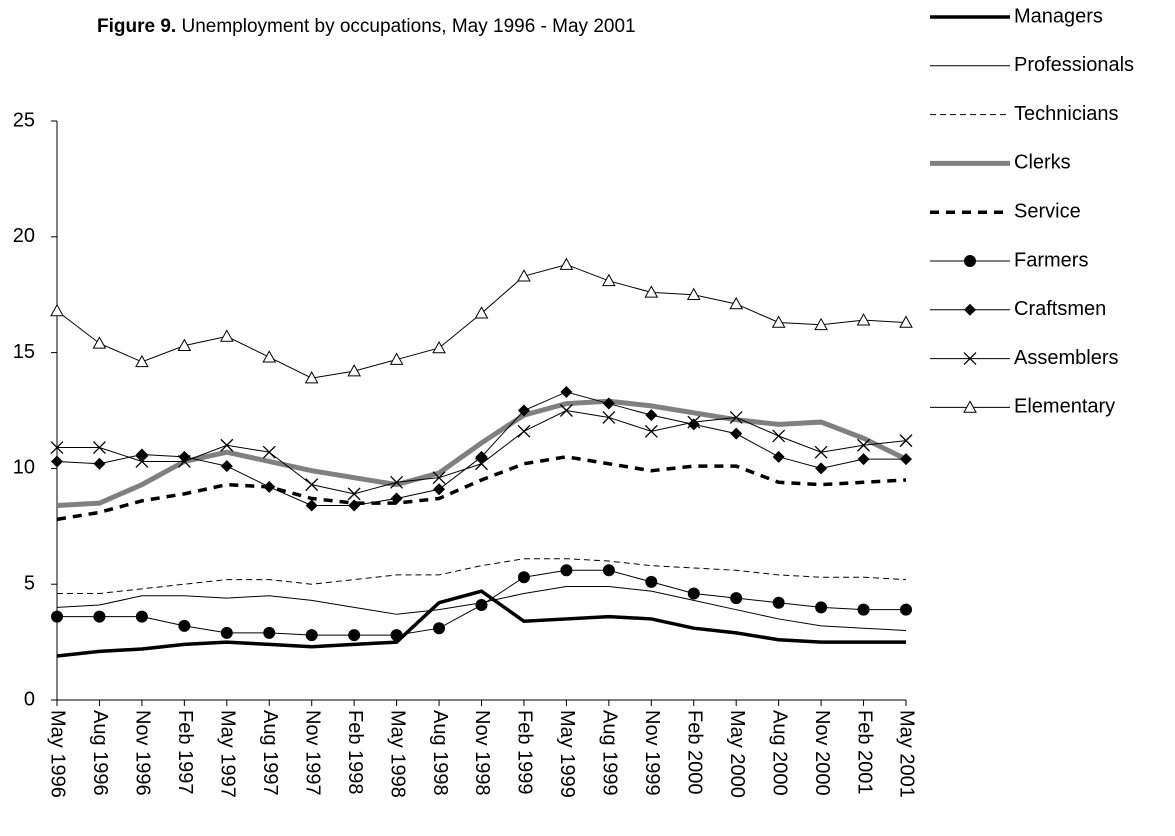 The width and height of the screenshot is (1175, 836). Describe the element at coordinates (136, 26) in the screenshot. I see `figure-label: Figure 9.` at that location.